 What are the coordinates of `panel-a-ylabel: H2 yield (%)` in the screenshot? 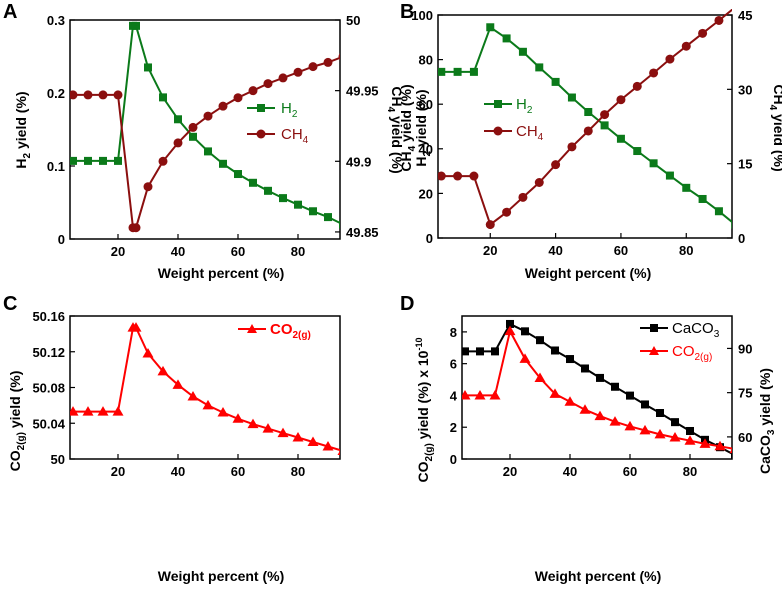 It's located at (23, 129).